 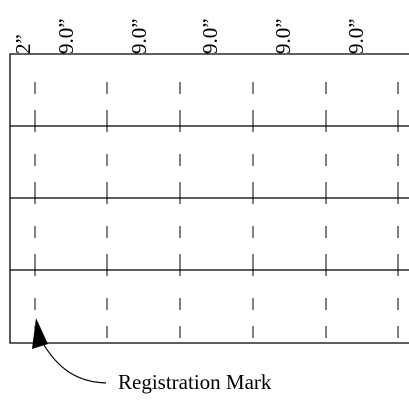 I want to click on ruler-label-offset: 2”, so click(x=23, y=44).